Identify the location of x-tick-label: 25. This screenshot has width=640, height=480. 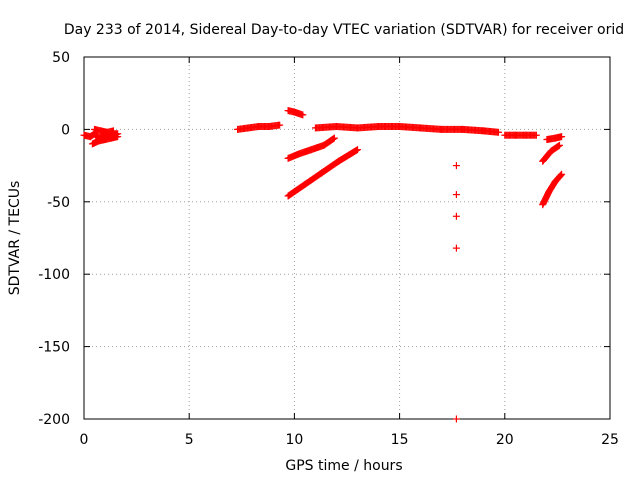
(610, 440).